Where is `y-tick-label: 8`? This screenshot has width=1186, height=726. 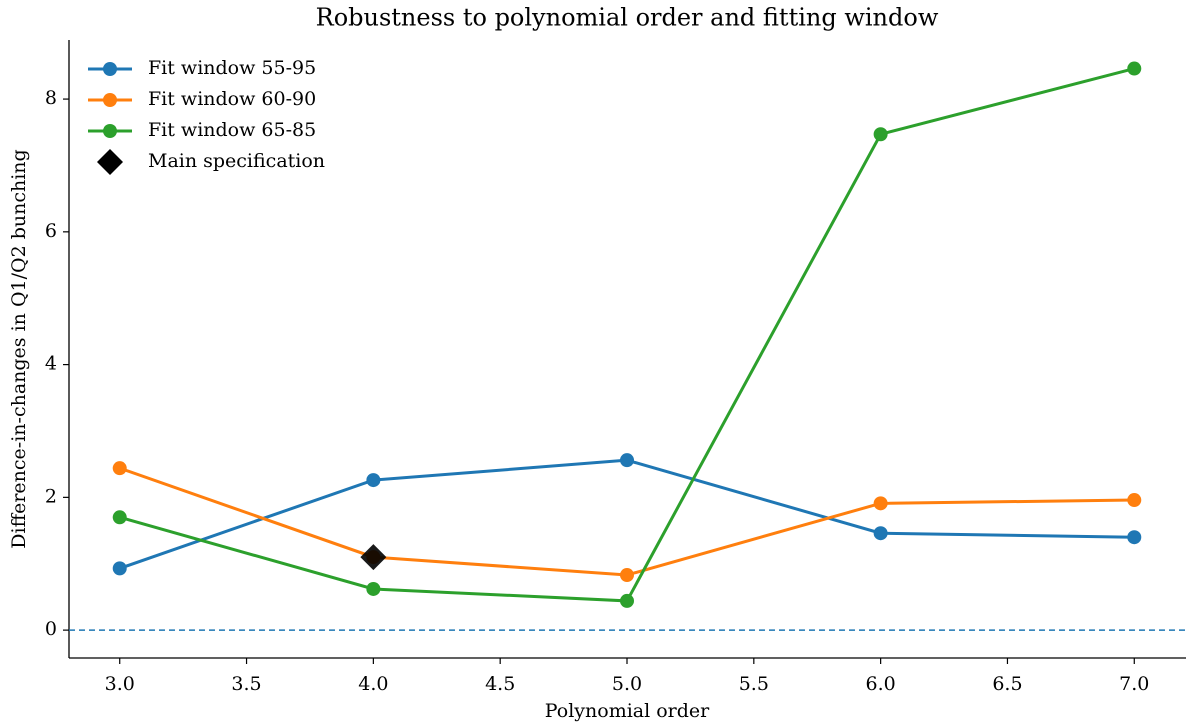 y-tick-label: 8 is located at coordinates (51, 98).